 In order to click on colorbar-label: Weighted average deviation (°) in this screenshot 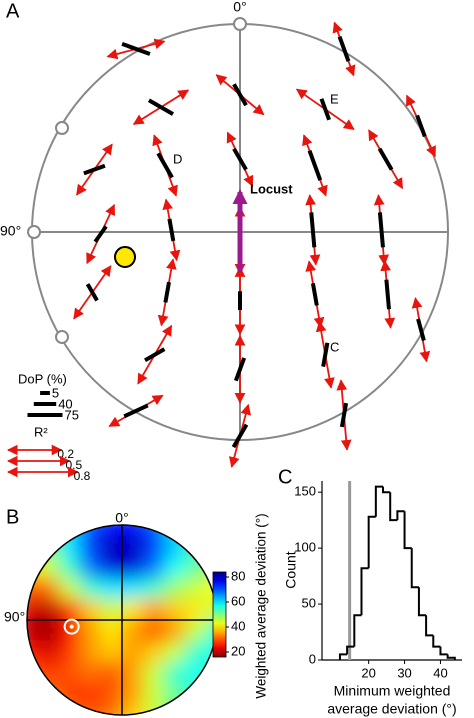, I will do `click(261, 605)`.